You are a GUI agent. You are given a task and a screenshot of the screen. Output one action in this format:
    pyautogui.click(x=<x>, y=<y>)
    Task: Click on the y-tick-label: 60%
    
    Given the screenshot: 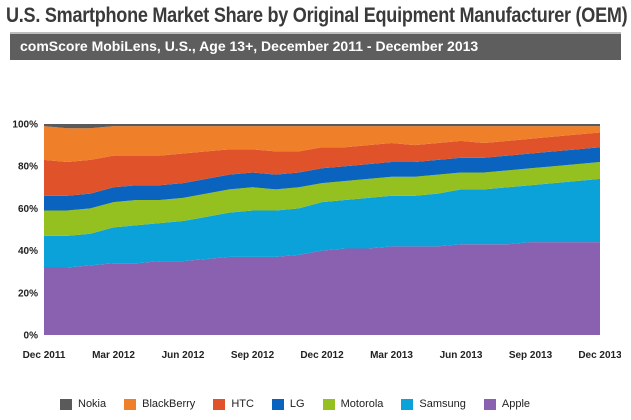 What is the action you would take?
    pyautogui.click(x=28, y=209)
    